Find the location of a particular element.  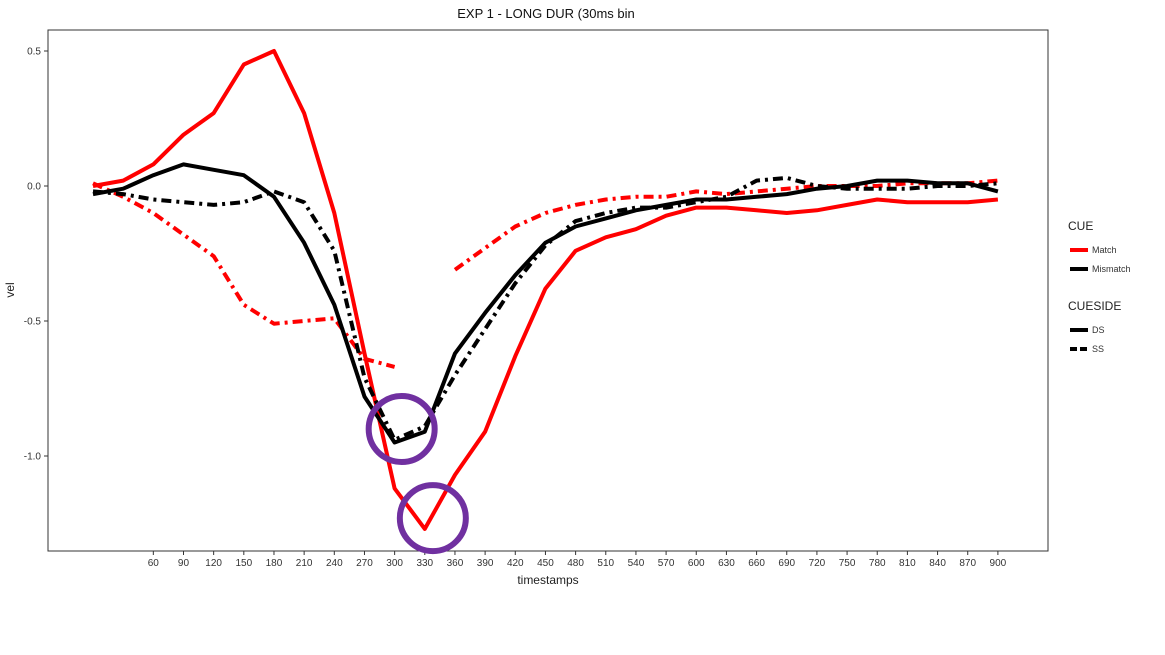

x-tick-label: 600 is located at coordinates (696, 563).